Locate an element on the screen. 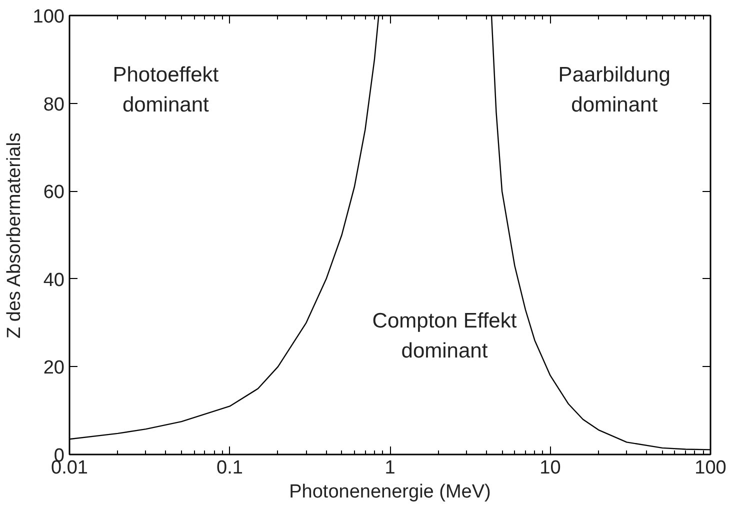 The width and height of the screenshot is (740, 505). y-tick-label: 40 is located at coordinates (54, 280).